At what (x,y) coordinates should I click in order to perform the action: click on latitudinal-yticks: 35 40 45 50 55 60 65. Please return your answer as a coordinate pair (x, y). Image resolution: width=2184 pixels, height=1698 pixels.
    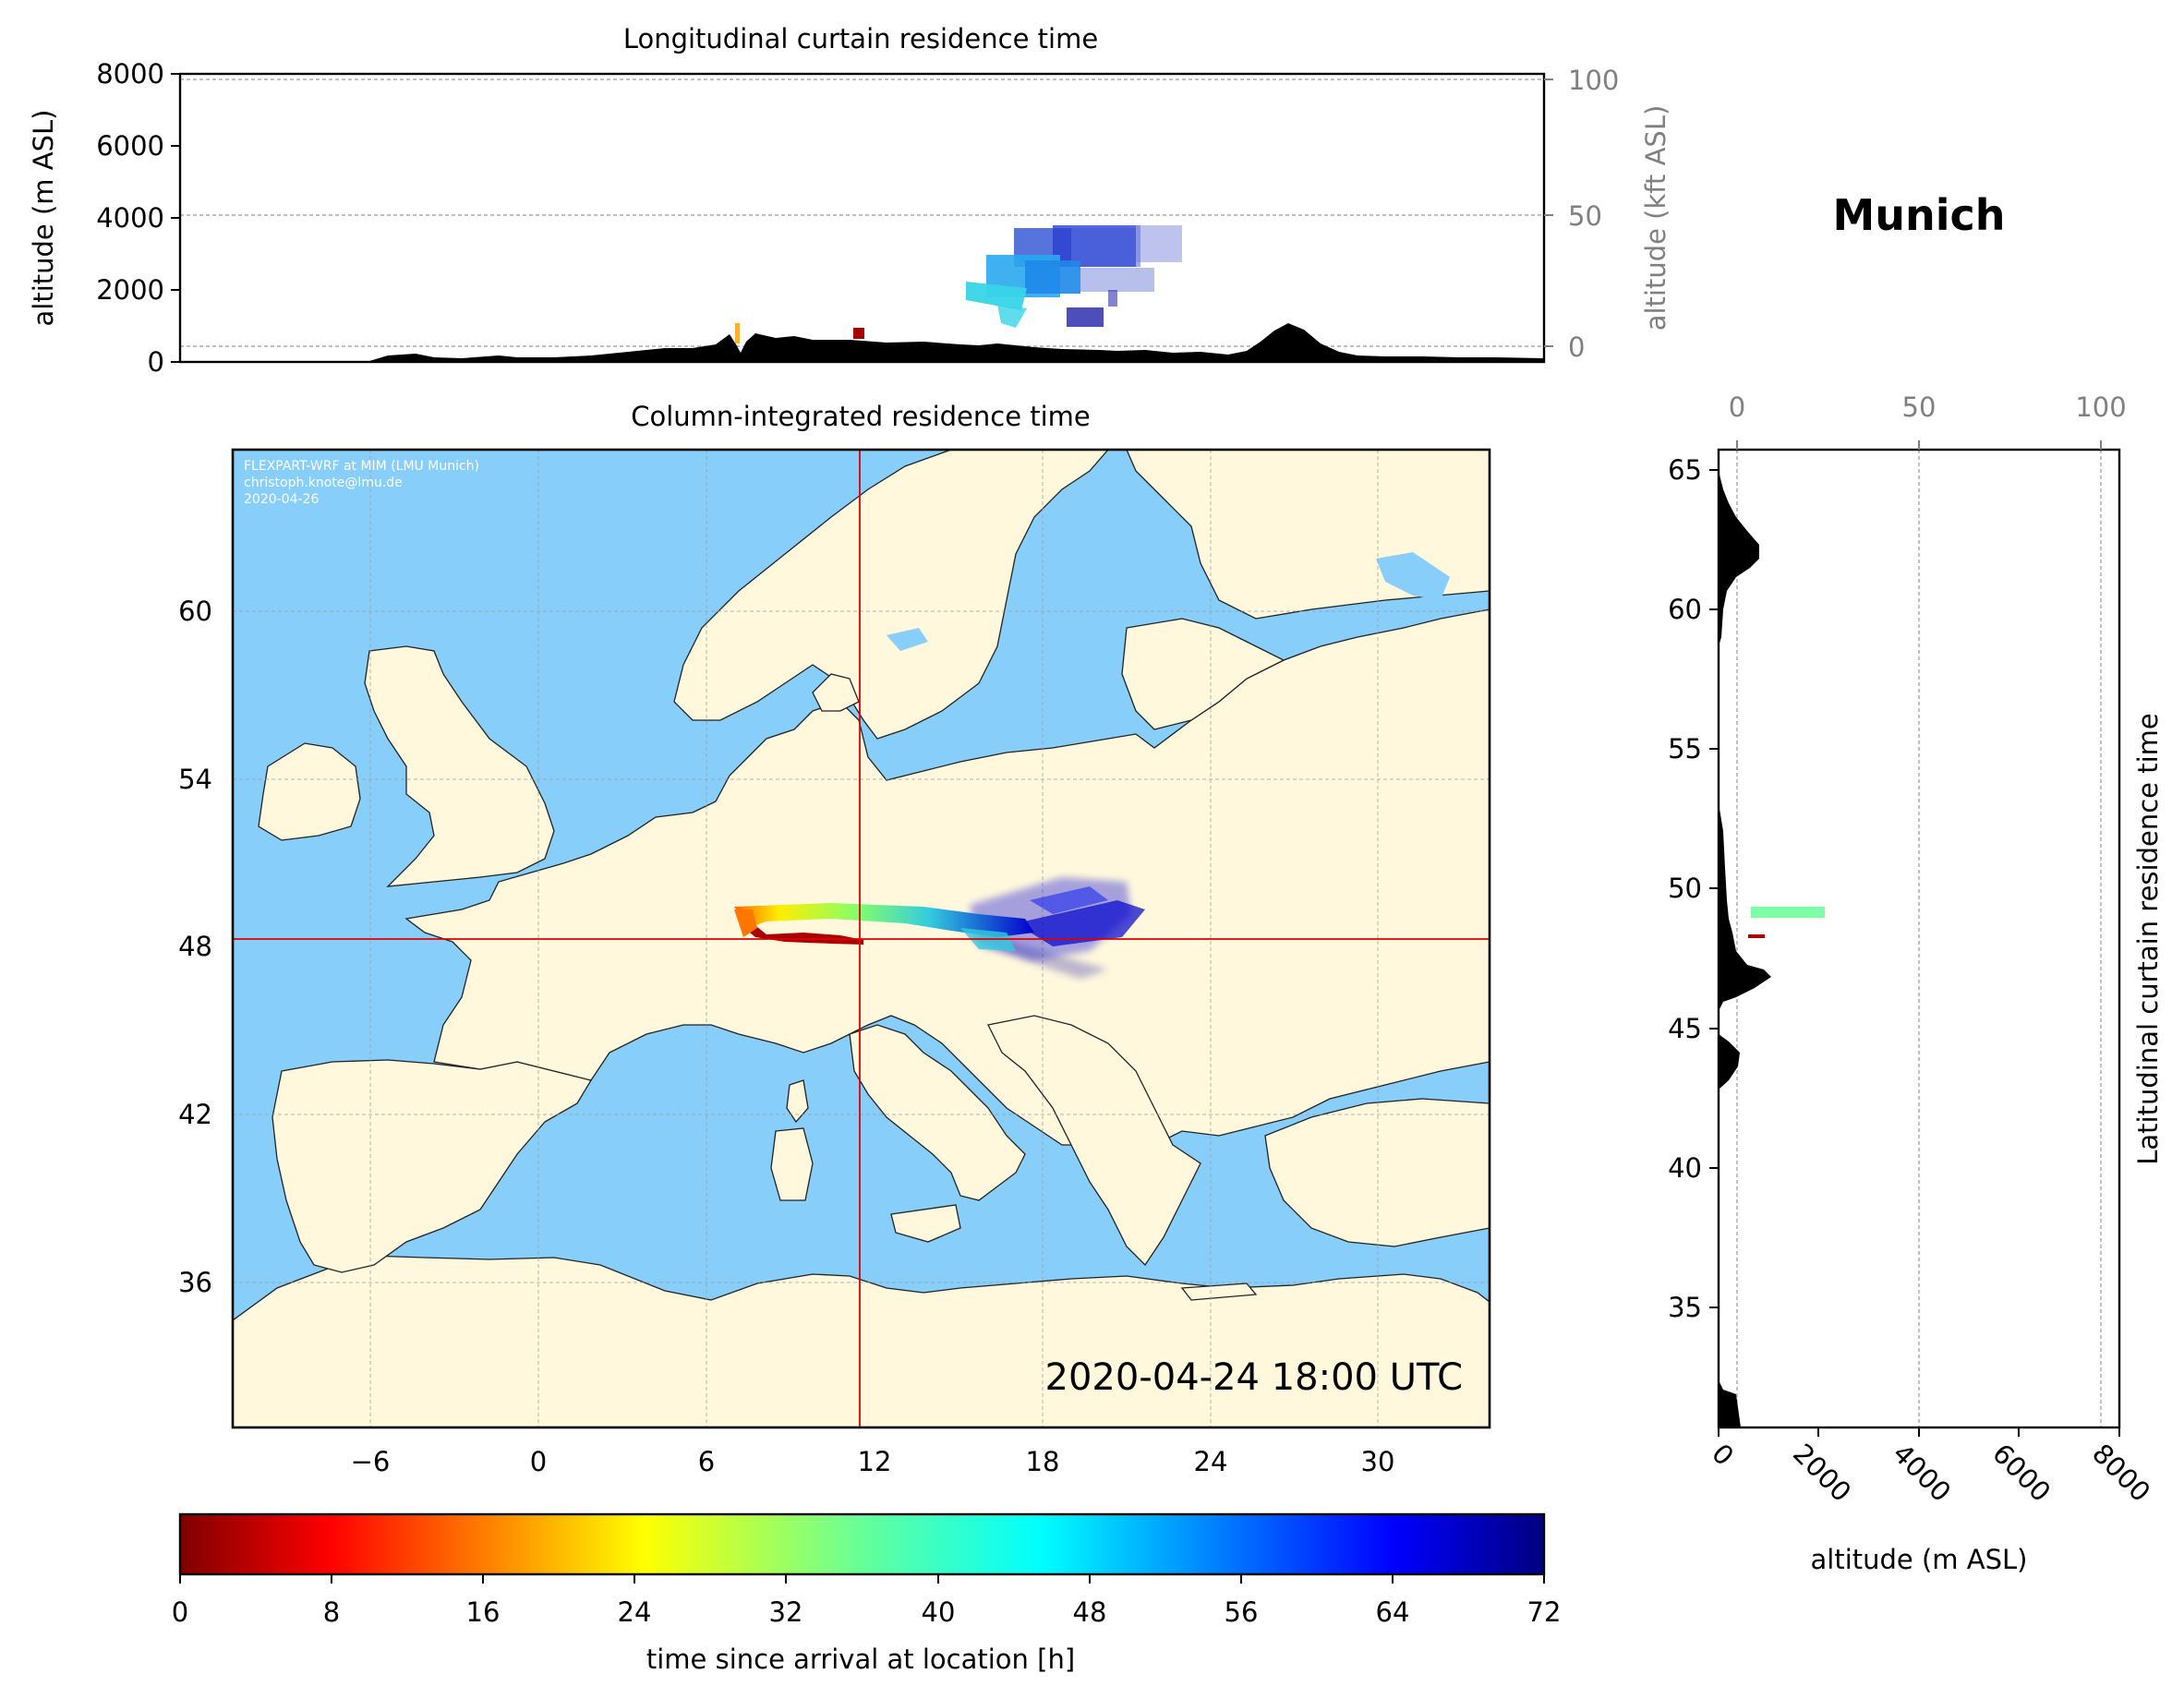
    Looking at the image, I should click on (1693, 888).